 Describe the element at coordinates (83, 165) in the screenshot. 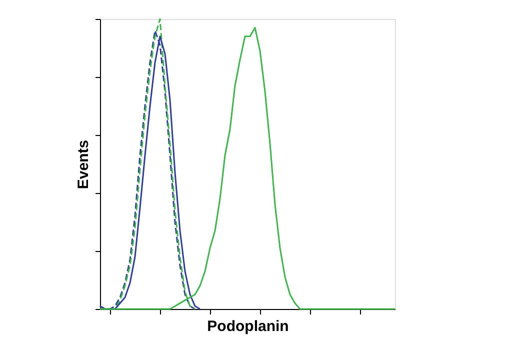

I see `y-axis-title: Events` at that location.